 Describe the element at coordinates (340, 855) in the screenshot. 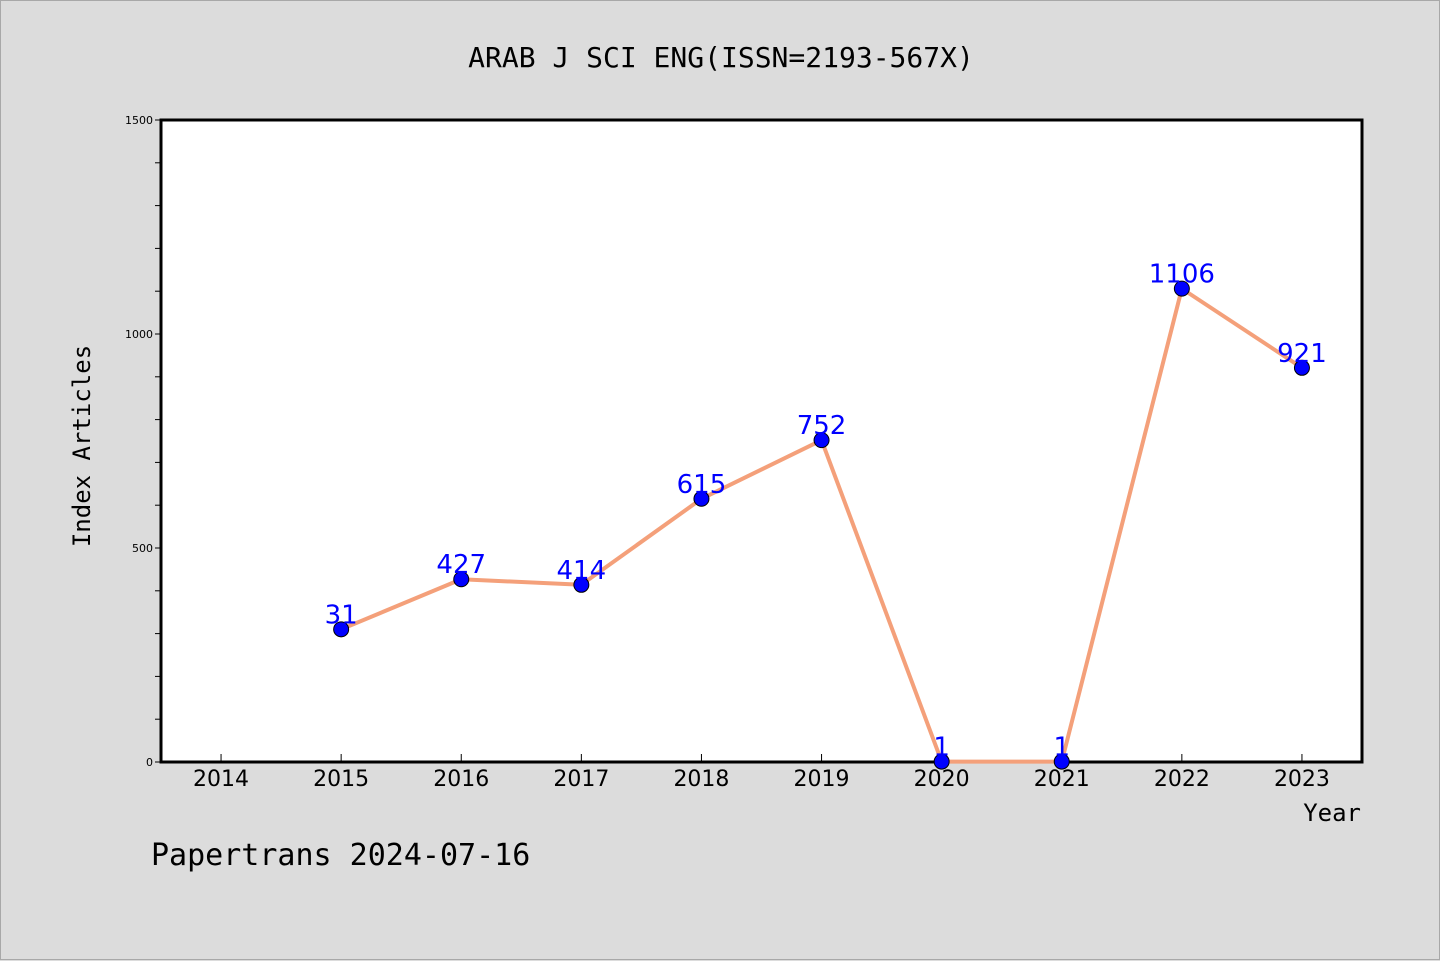

I see `footer-credit: Papertrans 2024-07-16` at that location.